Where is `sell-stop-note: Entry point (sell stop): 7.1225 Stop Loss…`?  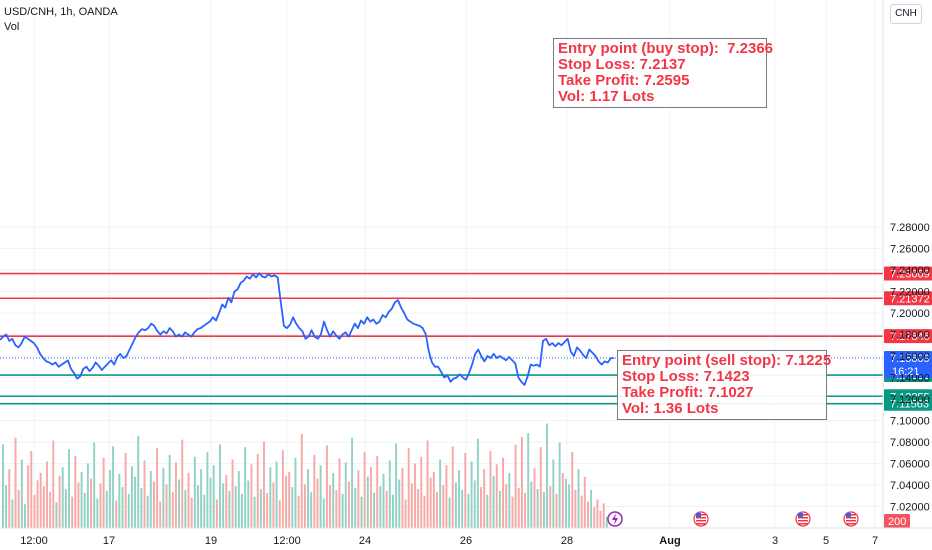
sell-stop-note: Entry point (sell stop): 7.1225 Stop Loss… is located at coordinates (724, 385).